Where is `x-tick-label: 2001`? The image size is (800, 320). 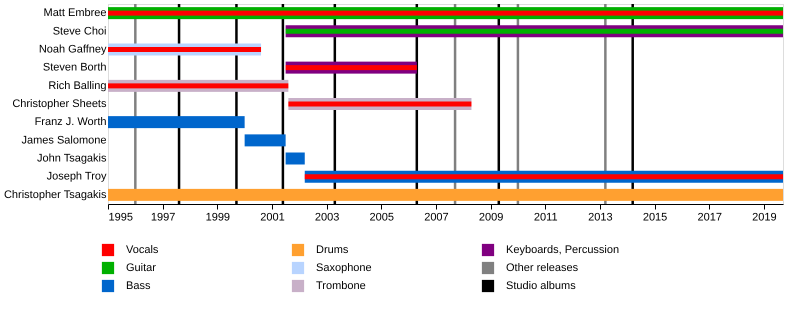
x-tick-label: 2001 is located at coordinates (272, 218).